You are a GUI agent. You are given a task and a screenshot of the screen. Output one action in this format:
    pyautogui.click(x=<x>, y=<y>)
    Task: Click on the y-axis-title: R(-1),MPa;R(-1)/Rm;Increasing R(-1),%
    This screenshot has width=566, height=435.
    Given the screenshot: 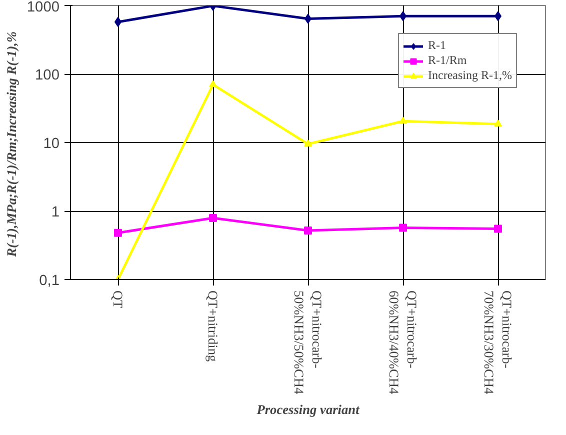 What is the action you would take?
    pyautogui.click(x=11, y=144)
    